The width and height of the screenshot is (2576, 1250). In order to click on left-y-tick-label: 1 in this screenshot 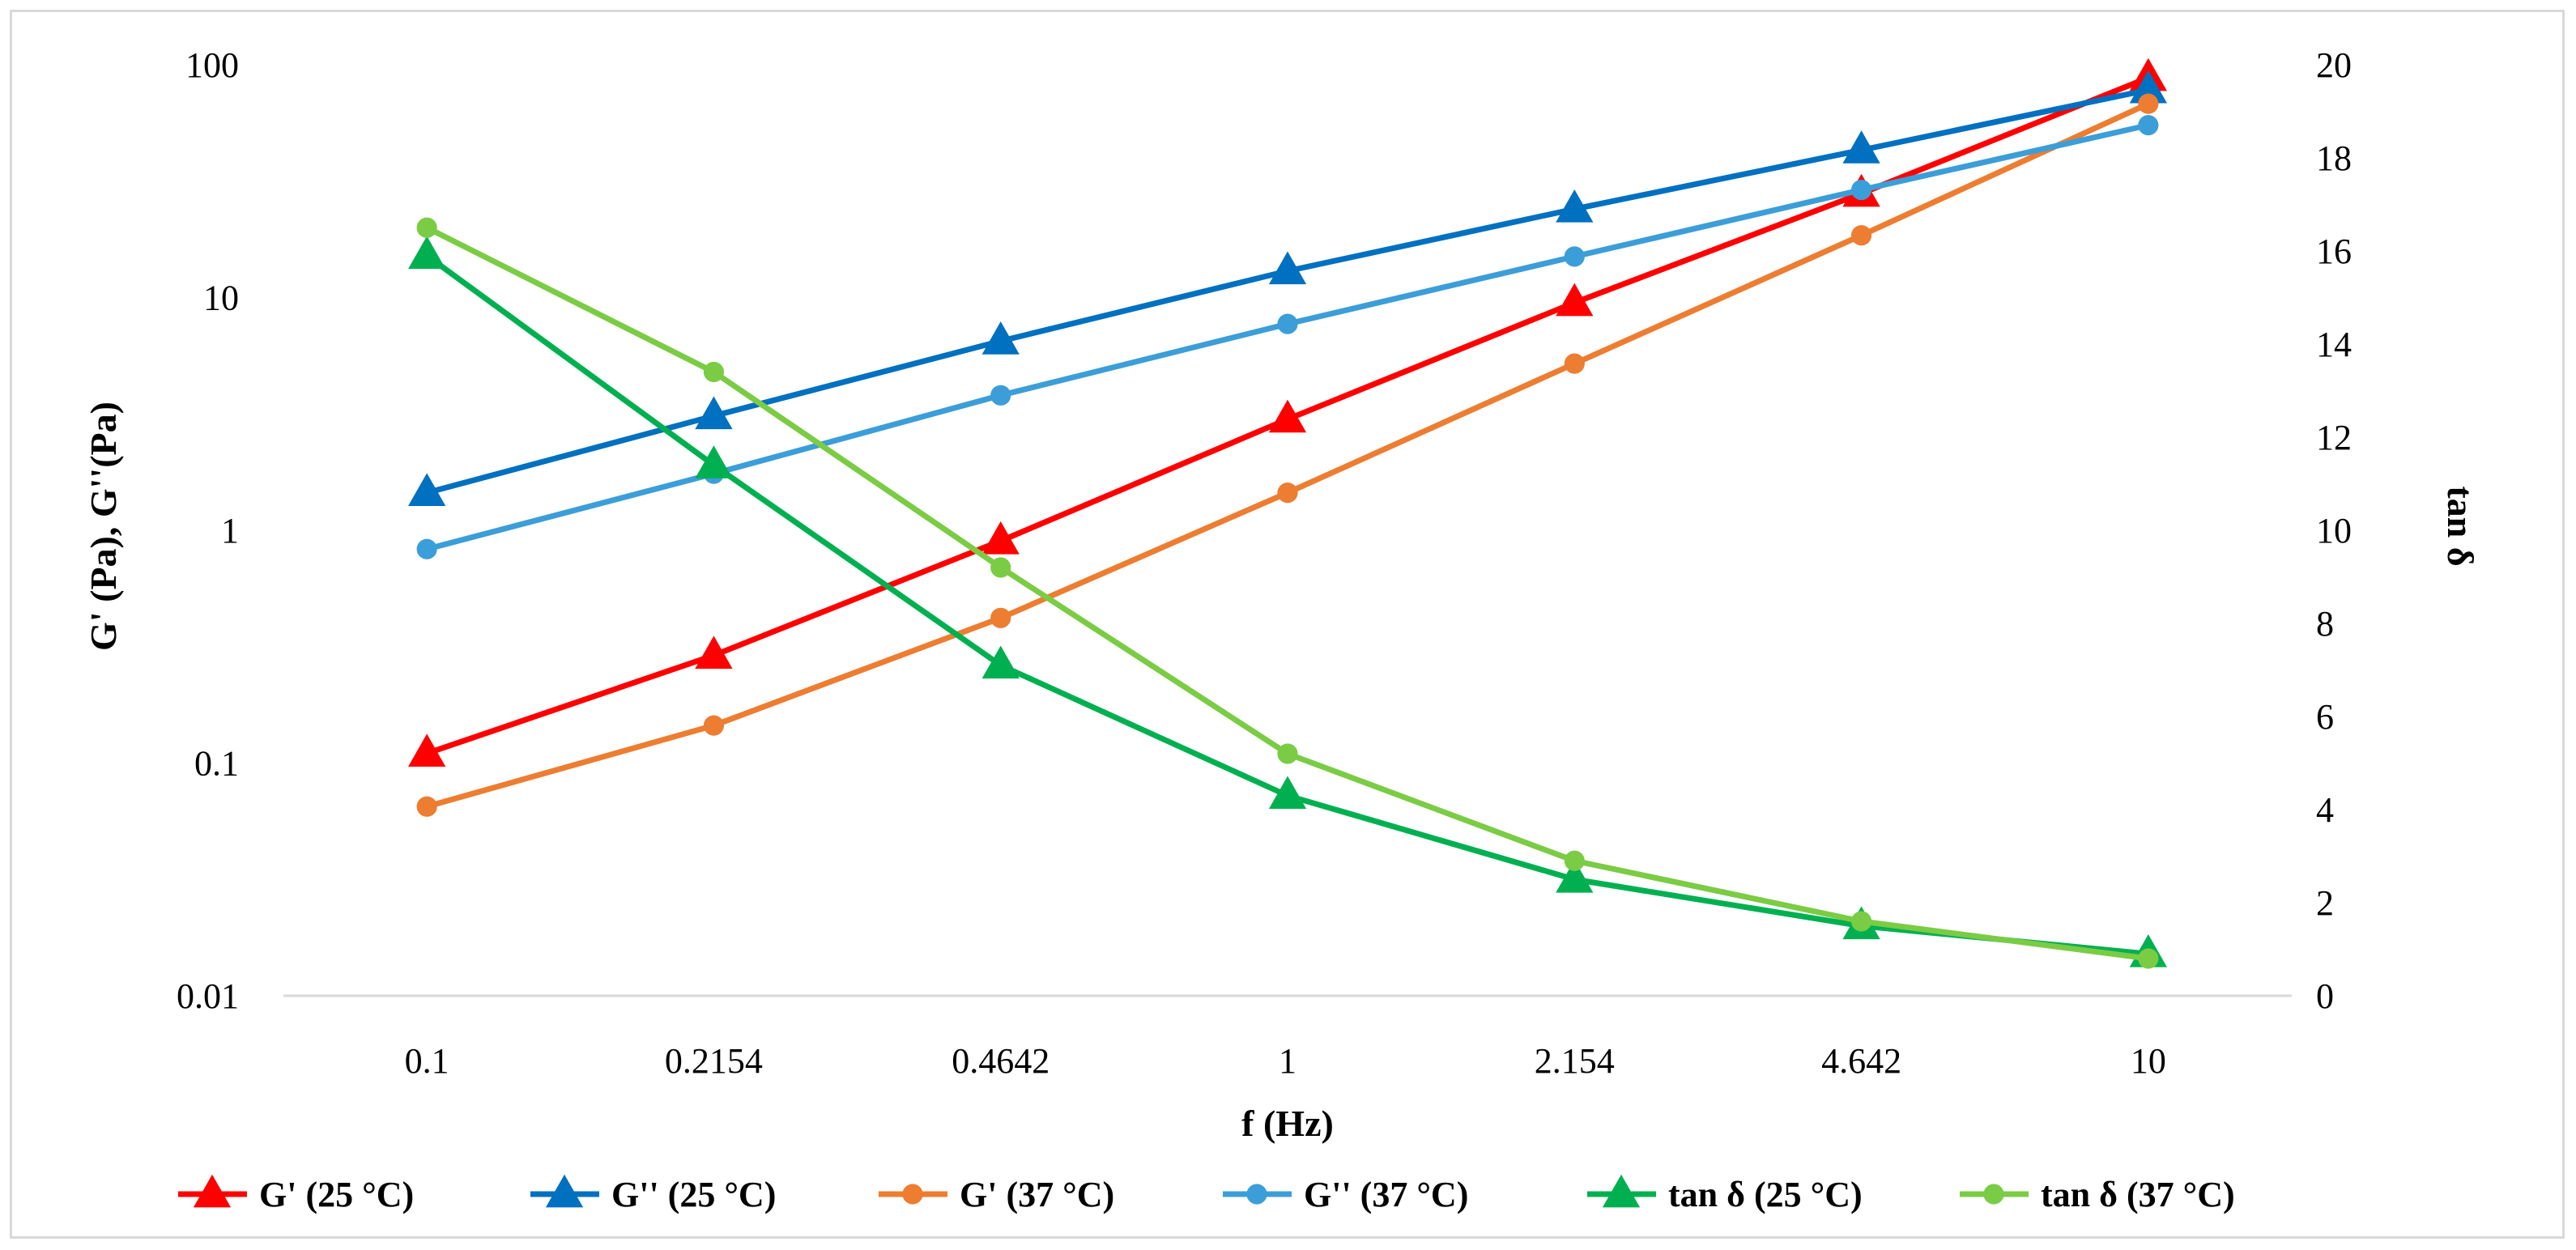, I will do `click(230, 531)`.